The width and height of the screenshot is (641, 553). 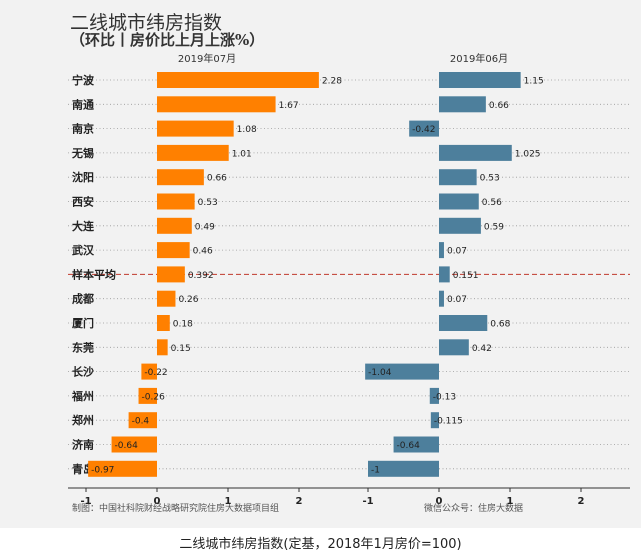 What do you see at coordinates (492, 203) in the screenshot?
I see `right-data-label: 0.56` at bounding box center [492, 203].